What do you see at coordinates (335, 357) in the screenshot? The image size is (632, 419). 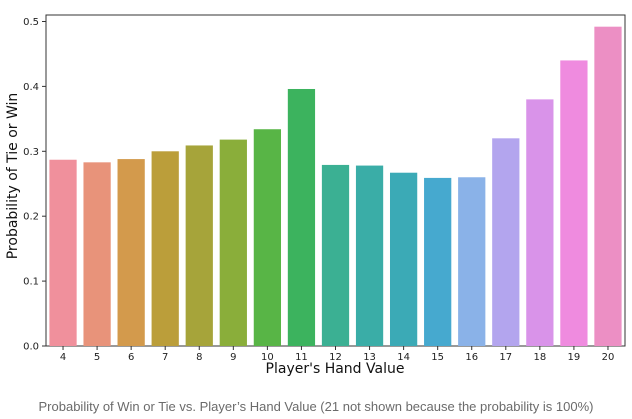 I see `x-tick-label: 12` at bounding box center [335, 357].